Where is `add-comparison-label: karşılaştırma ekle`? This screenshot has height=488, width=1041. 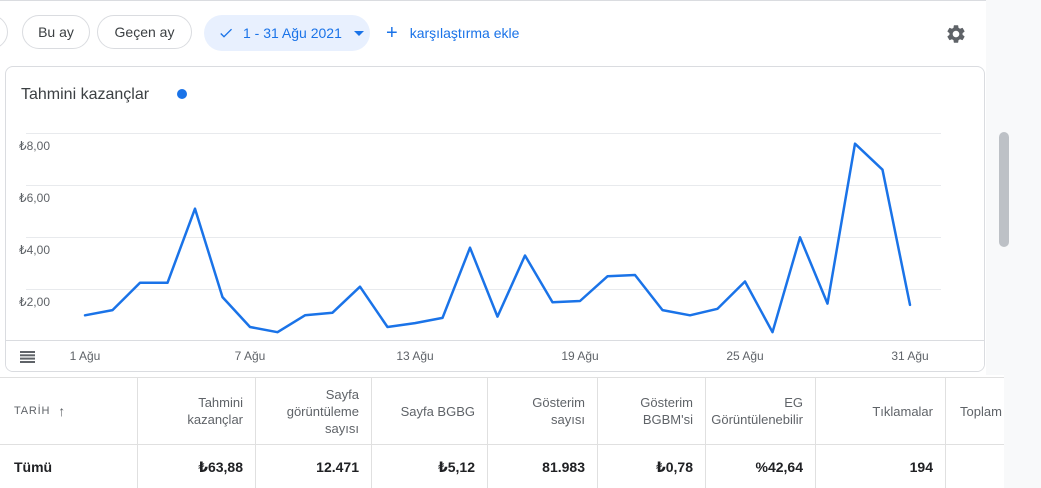 add-comparison-label: karşılaştırma ekle is located at coordinates (464, 33).